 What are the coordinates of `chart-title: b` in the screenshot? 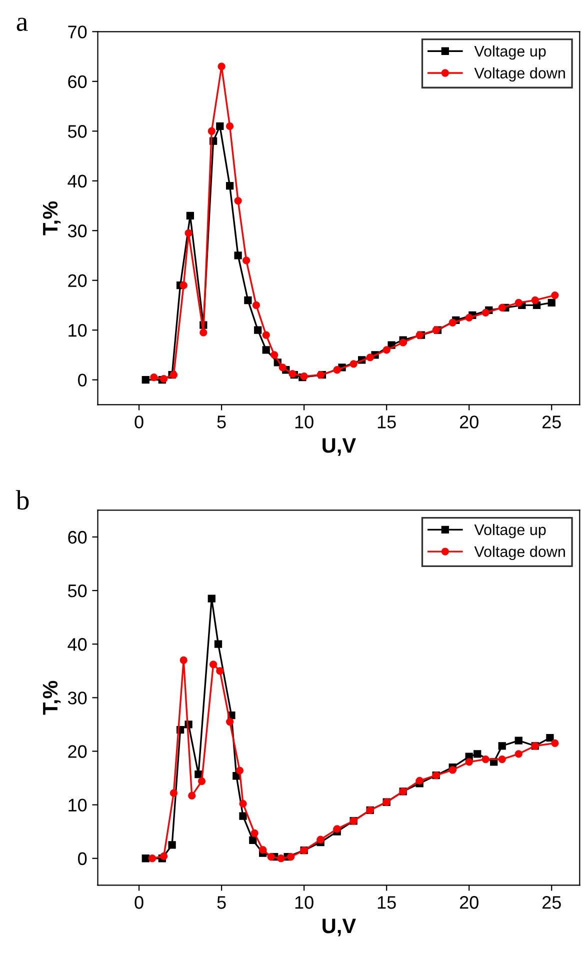 It's located at (22, 500).